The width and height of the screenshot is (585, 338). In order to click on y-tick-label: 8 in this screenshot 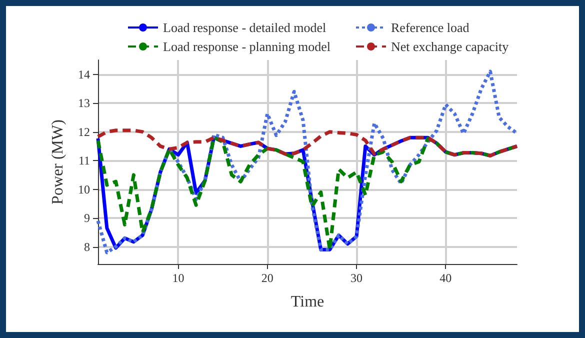, I will do `click(87, 247)`.